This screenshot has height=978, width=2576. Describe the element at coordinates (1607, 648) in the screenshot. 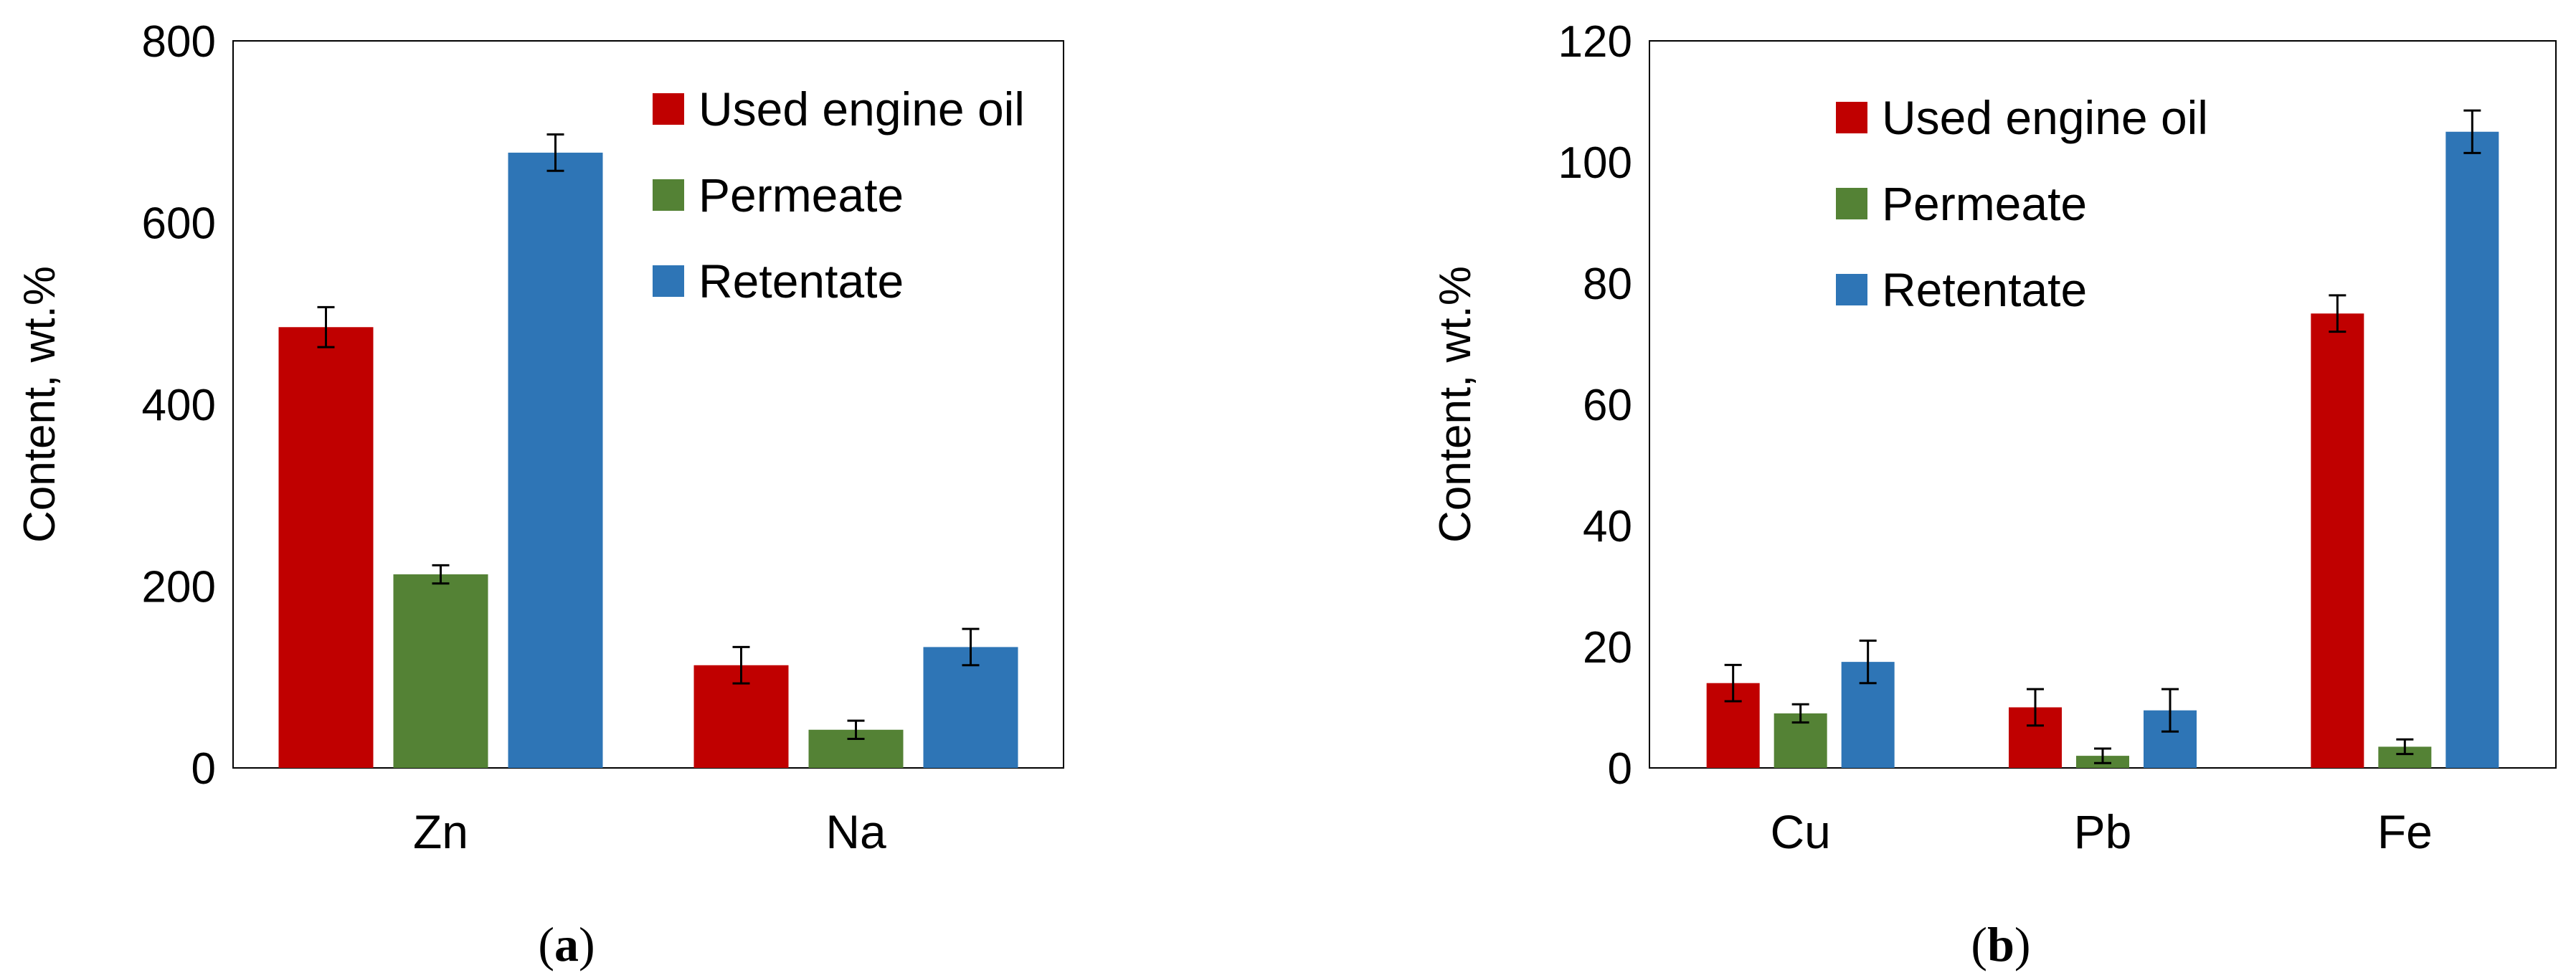

I see `y-tick-label: 20` at that location.